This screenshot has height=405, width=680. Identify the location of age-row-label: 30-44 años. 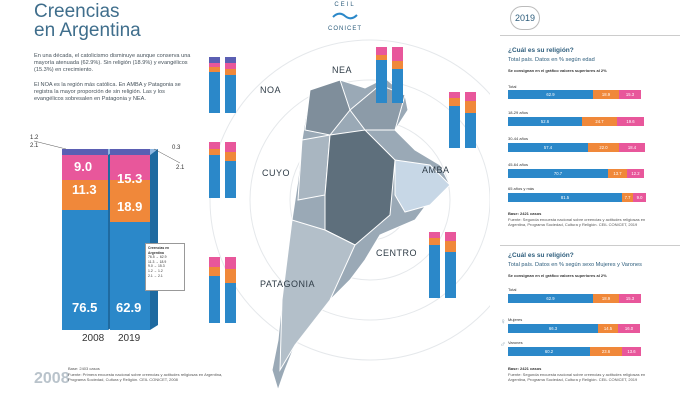
(518, 138).